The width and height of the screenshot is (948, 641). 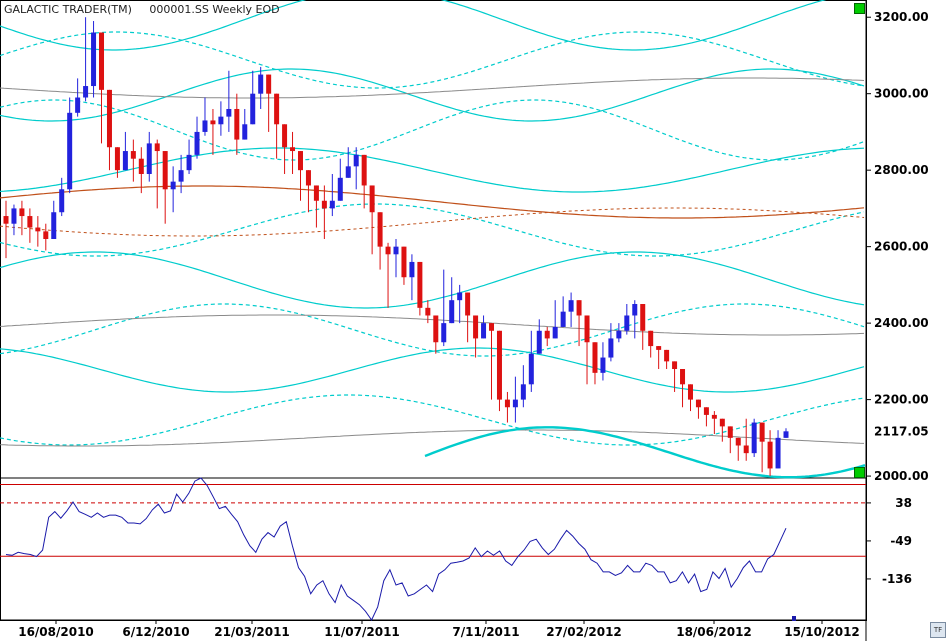 What do you see at coordinates (901, 17) in the screenshot?
I see `price-tick-label: 3200.00` at bounding box center [901, 17].